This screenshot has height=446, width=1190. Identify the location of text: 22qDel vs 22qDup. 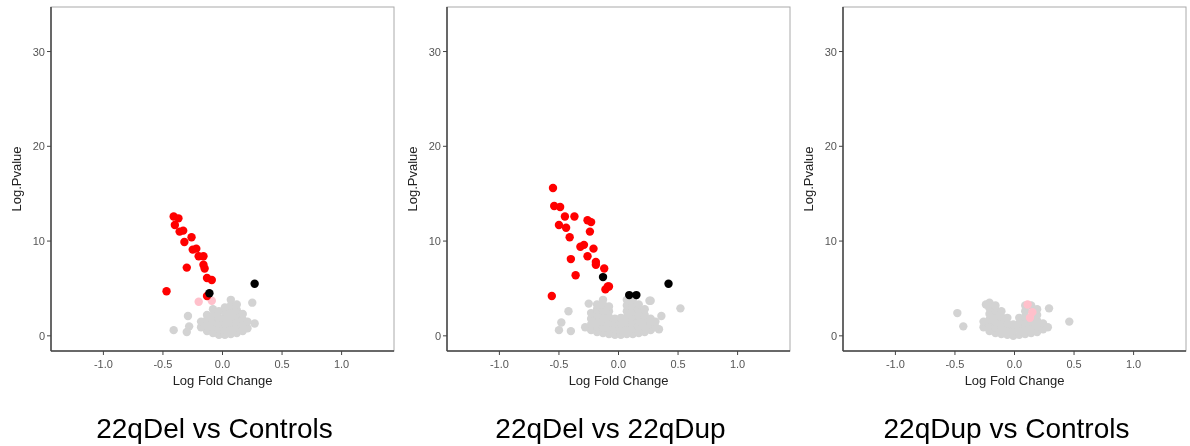
(610, 428).